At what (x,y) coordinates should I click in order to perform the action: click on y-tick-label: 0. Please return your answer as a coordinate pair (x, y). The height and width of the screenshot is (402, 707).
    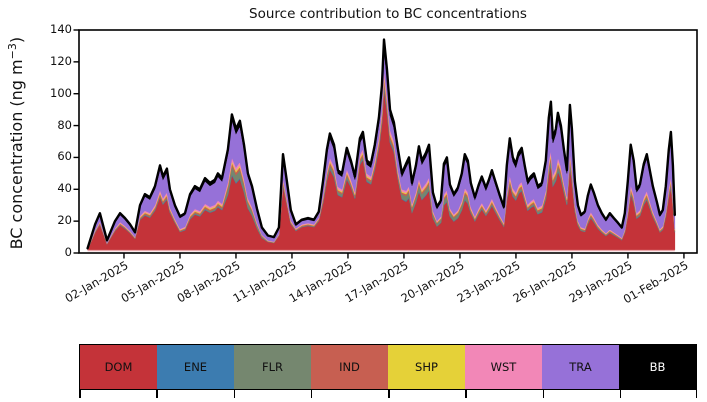
    Looking at the image, I should click on (68, 252).